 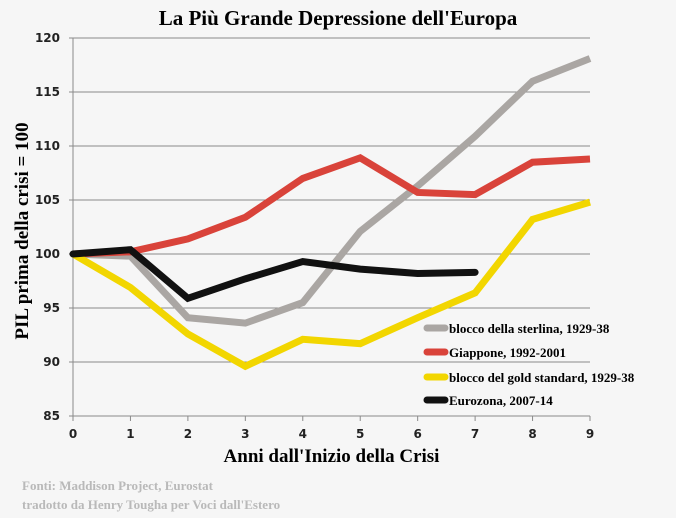 I want to click on y-tick-label: 100, so click(x=47, y=254).